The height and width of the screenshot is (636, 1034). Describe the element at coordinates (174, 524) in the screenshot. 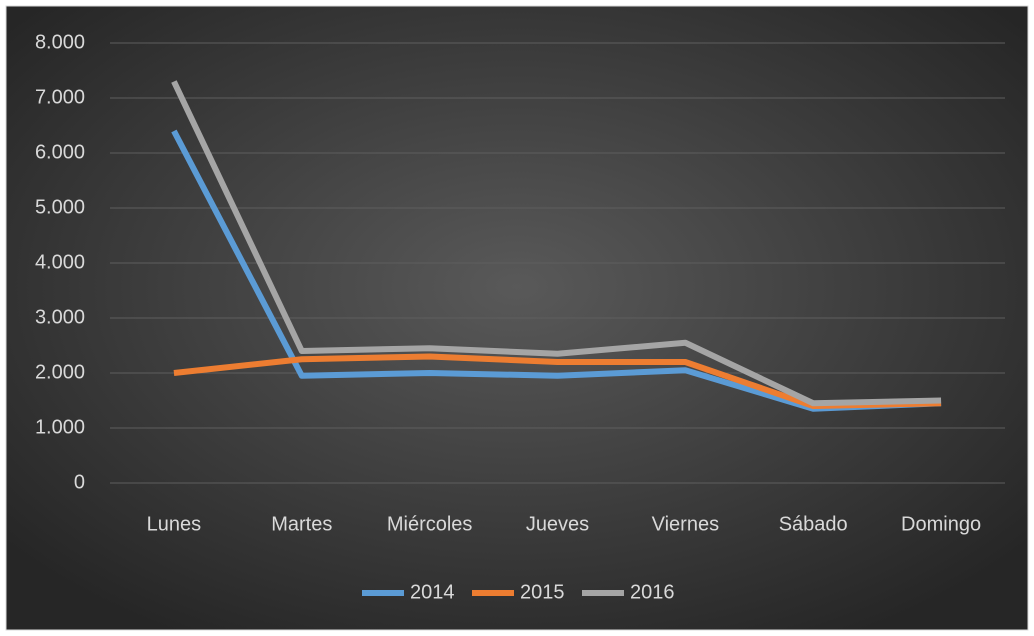

I see `x-tick-label: Lunes` at that location.